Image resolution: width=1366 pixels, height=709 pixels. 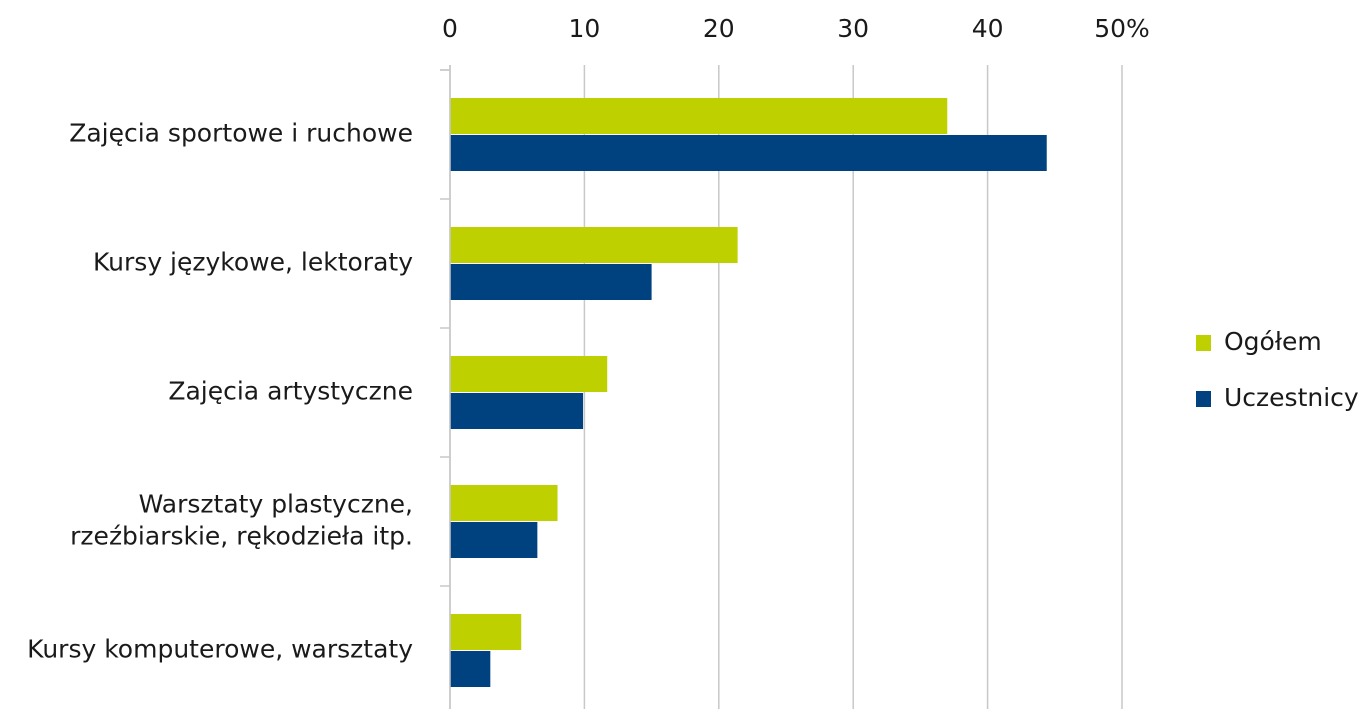 I want to click on x-tick-label: 40, so click(x=988, y=28).